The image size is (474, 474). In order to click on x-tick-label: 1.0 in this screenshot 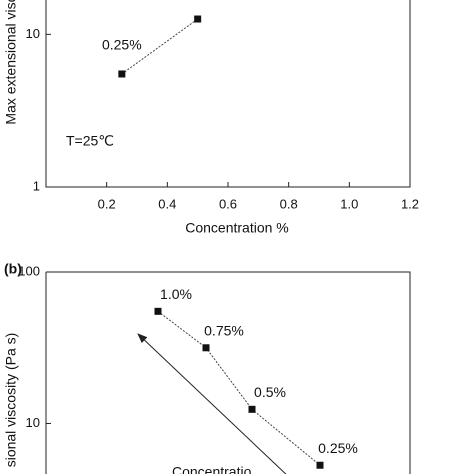, I will do `click(349, 203)`.